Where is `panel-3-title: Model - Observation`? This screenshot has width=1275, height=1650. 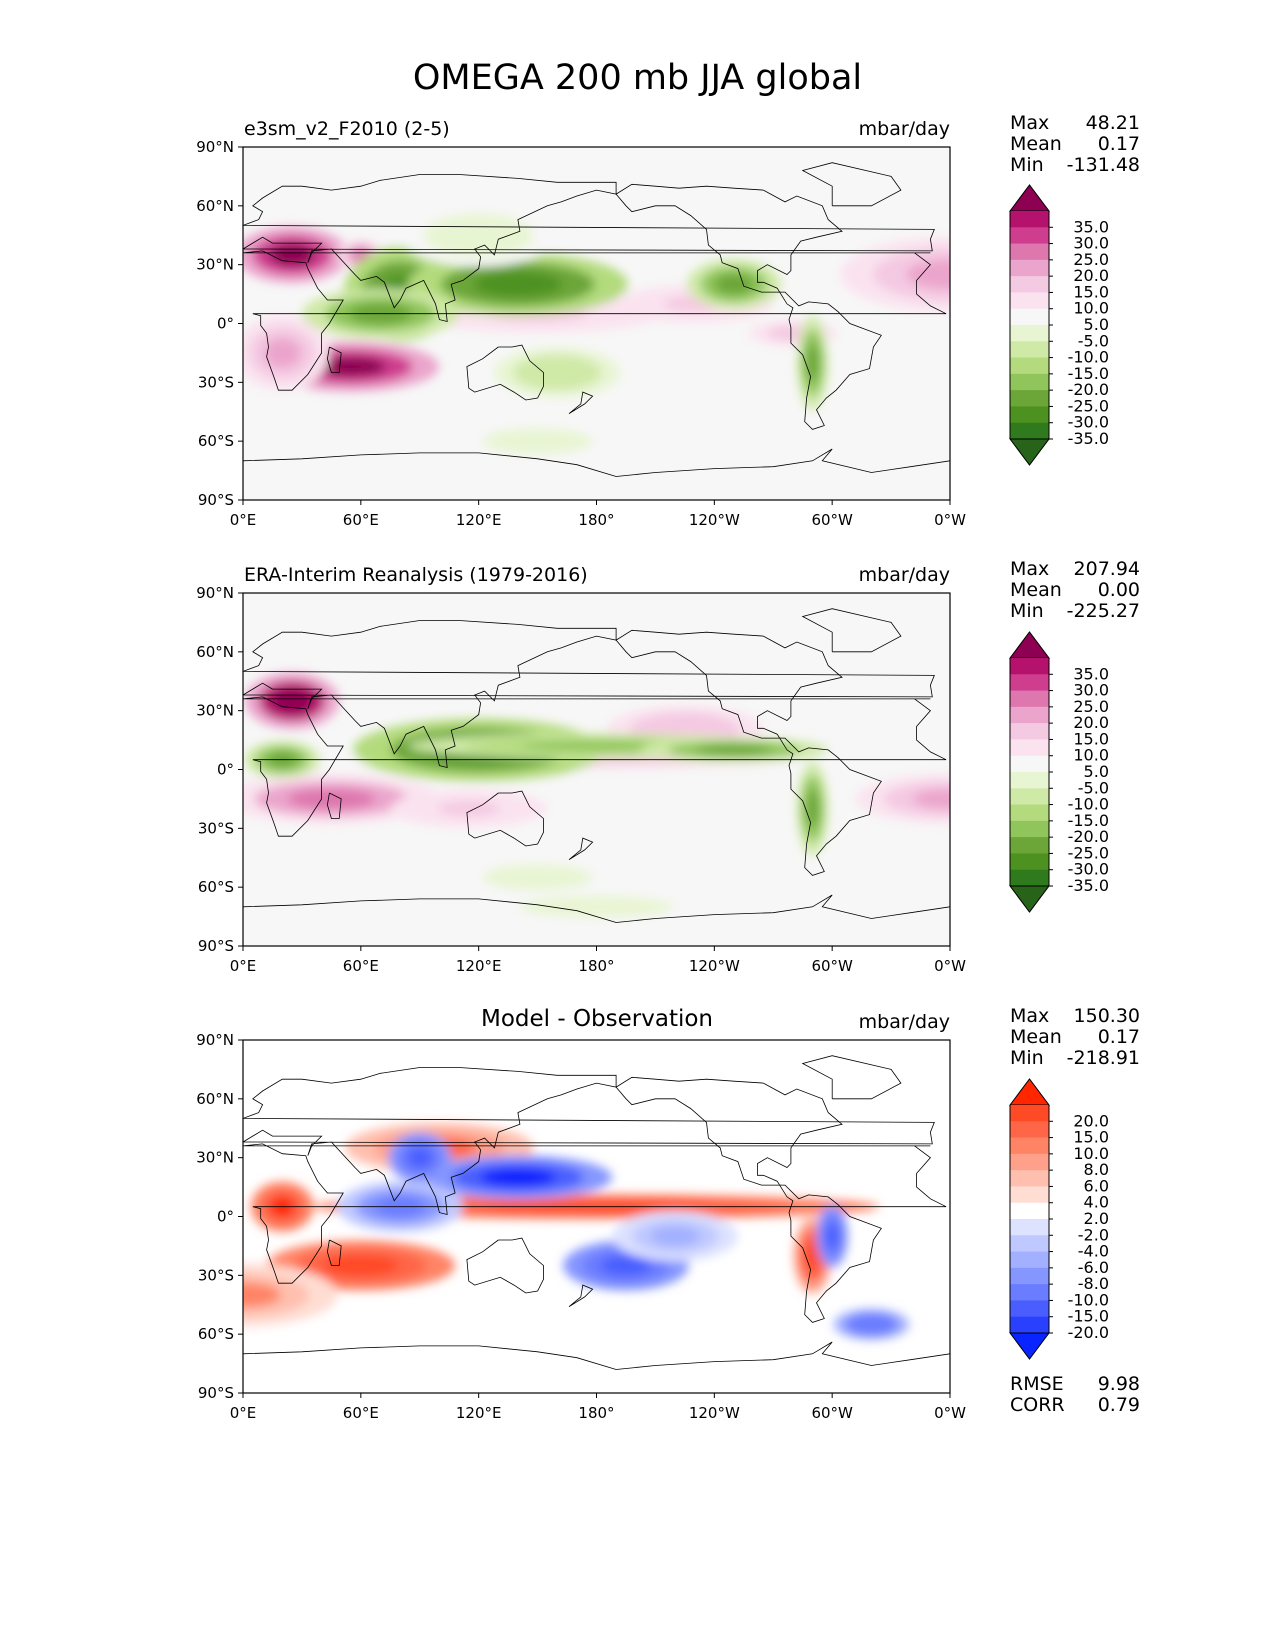 panel-3-title: Model - Observation is located at coordinates (597, 1019).